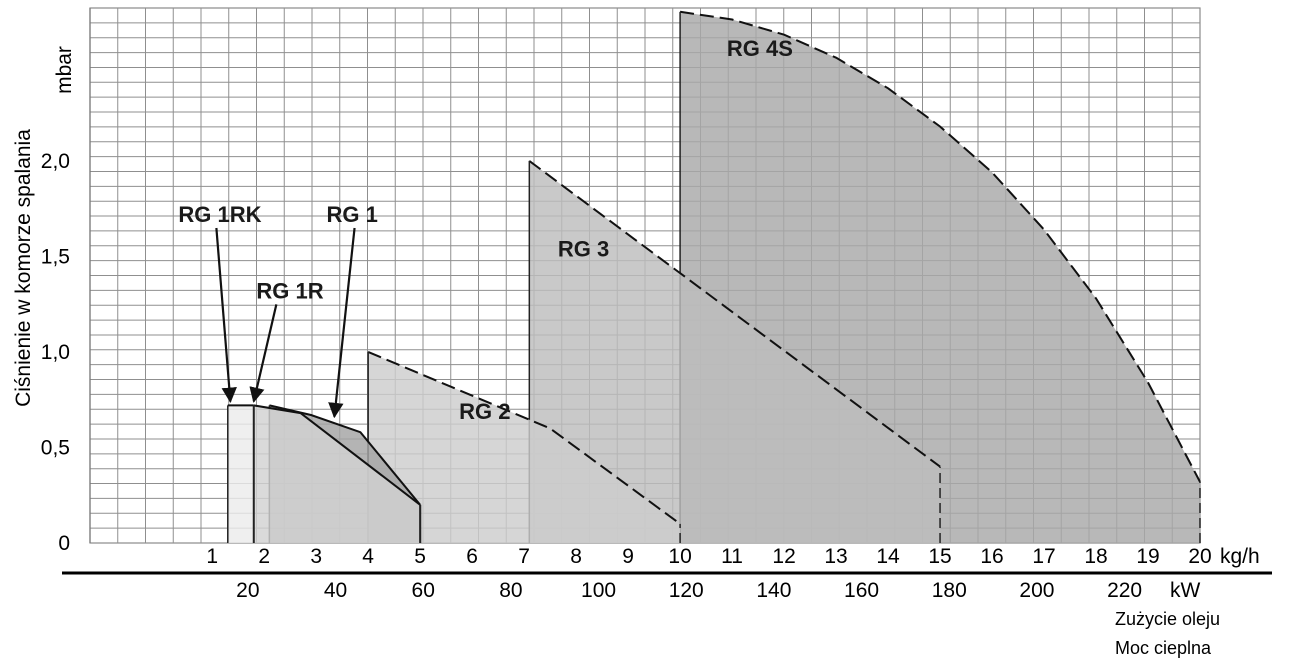 This screenshot has width=1292, height=659. What do you see at coordinates (1124, 590) in the screenshot?
I see `x-tick-label-kw: 220` at bounding box center [1124, 590].